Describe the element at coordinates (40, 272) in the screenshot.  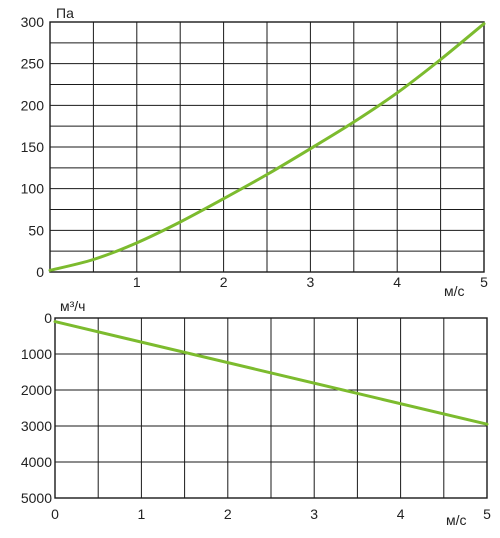
I see `pressure-y-tick-label: 0` at that location.